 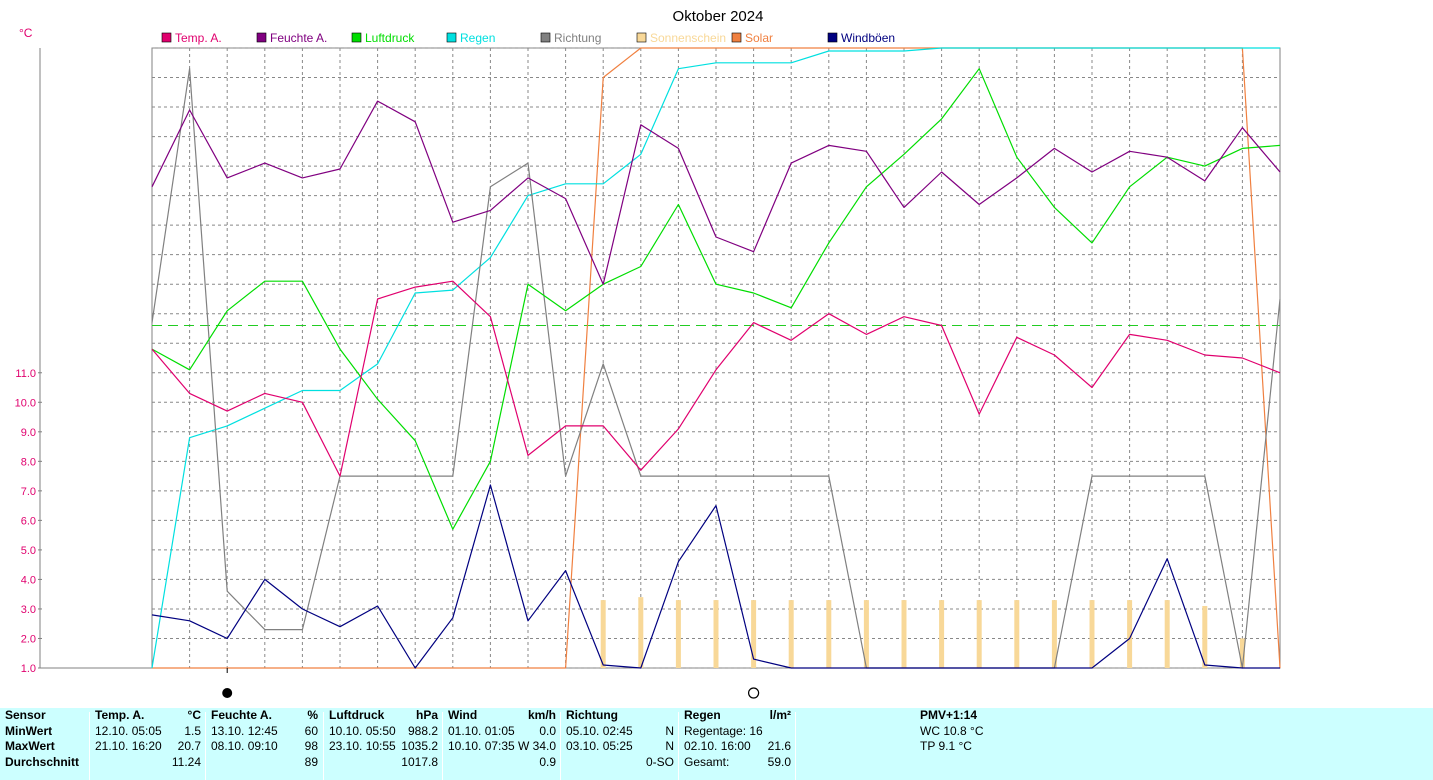 What do you see at coordinates (463, 715) in the screenshot?
I see `stats-wind-header: Wind` at bounding box center [463, 715].